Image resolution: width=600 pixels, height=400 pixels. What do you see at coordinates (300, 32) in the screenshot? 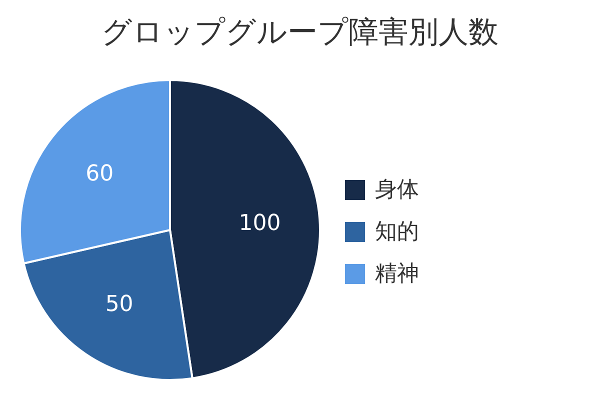
I see `chart-title: グロップグループ障害別人数` at bounding box center [300, 32].